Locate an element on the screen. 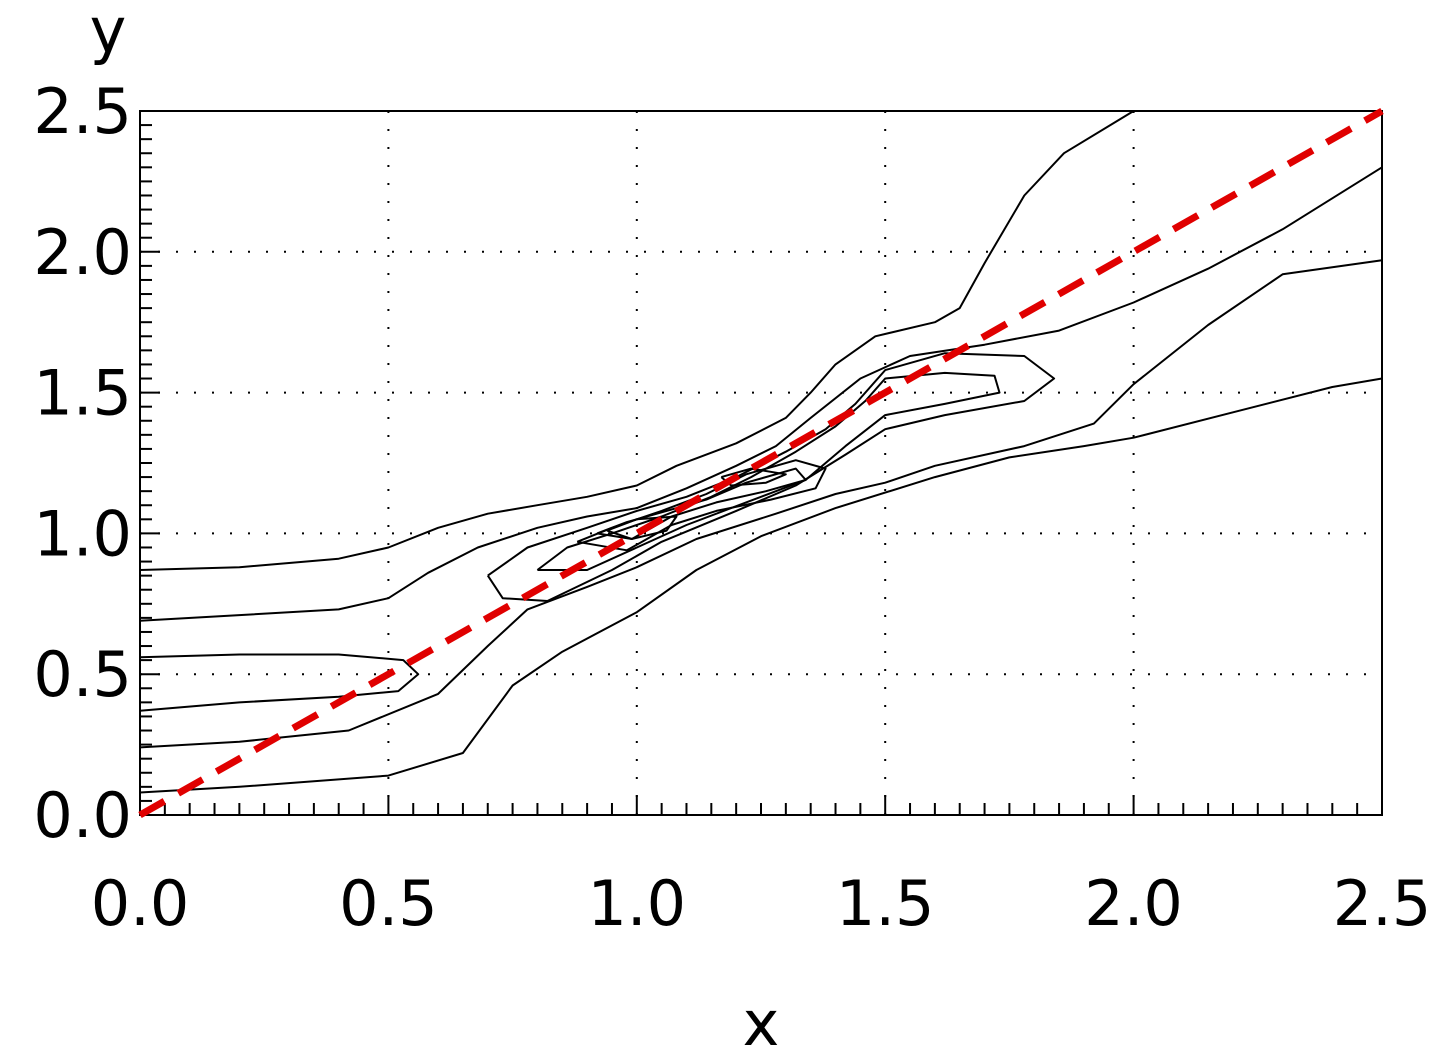 This screenshot has height=1053, width=1446. x-axis-title: x is located at coordinates (761, 1020).